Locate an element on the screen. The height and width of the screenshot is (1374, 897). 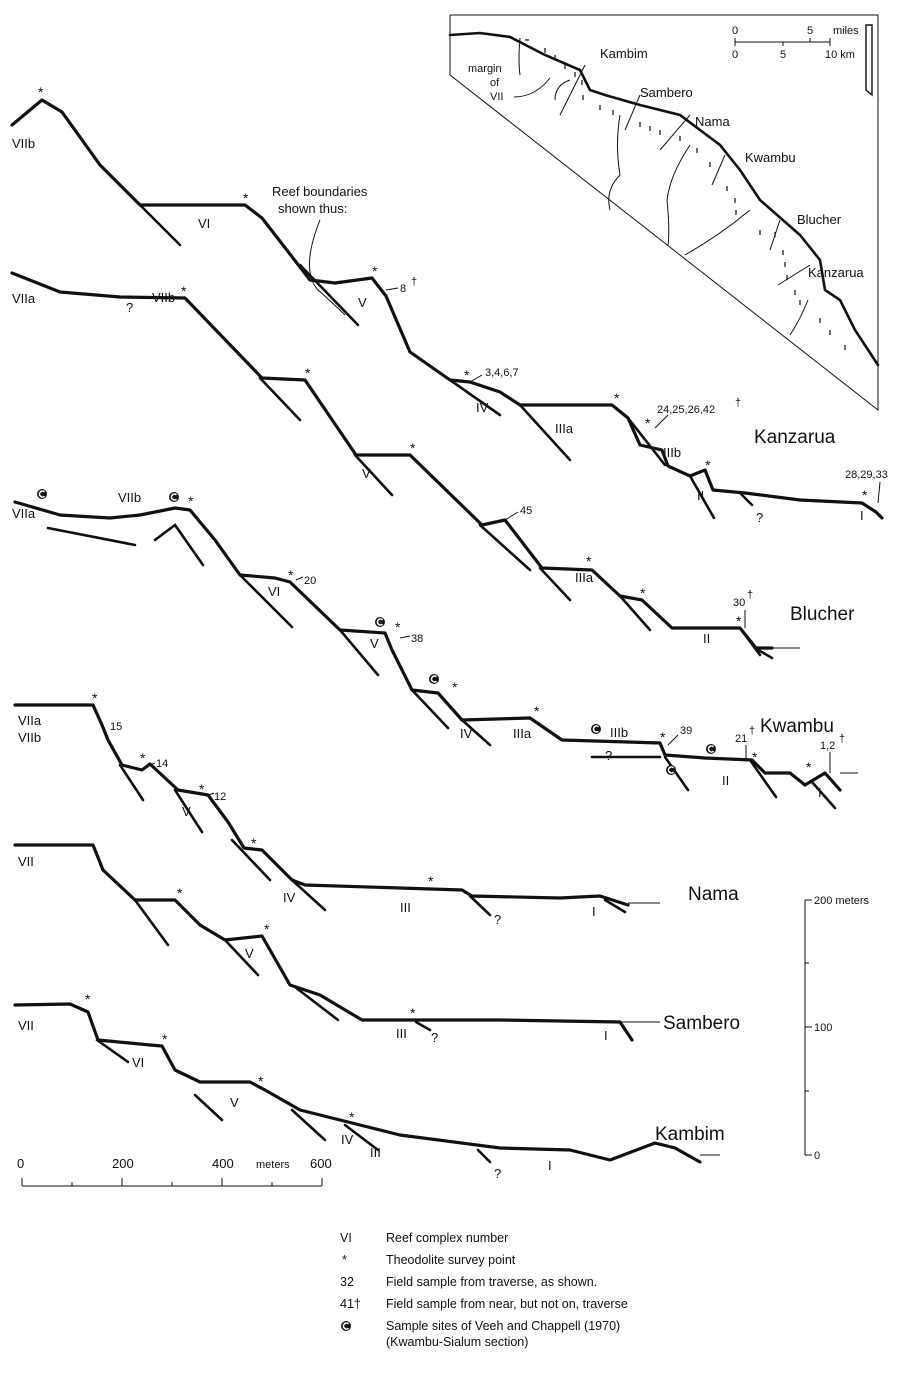
svg-text: 14 is located at coordinates (162, 764).